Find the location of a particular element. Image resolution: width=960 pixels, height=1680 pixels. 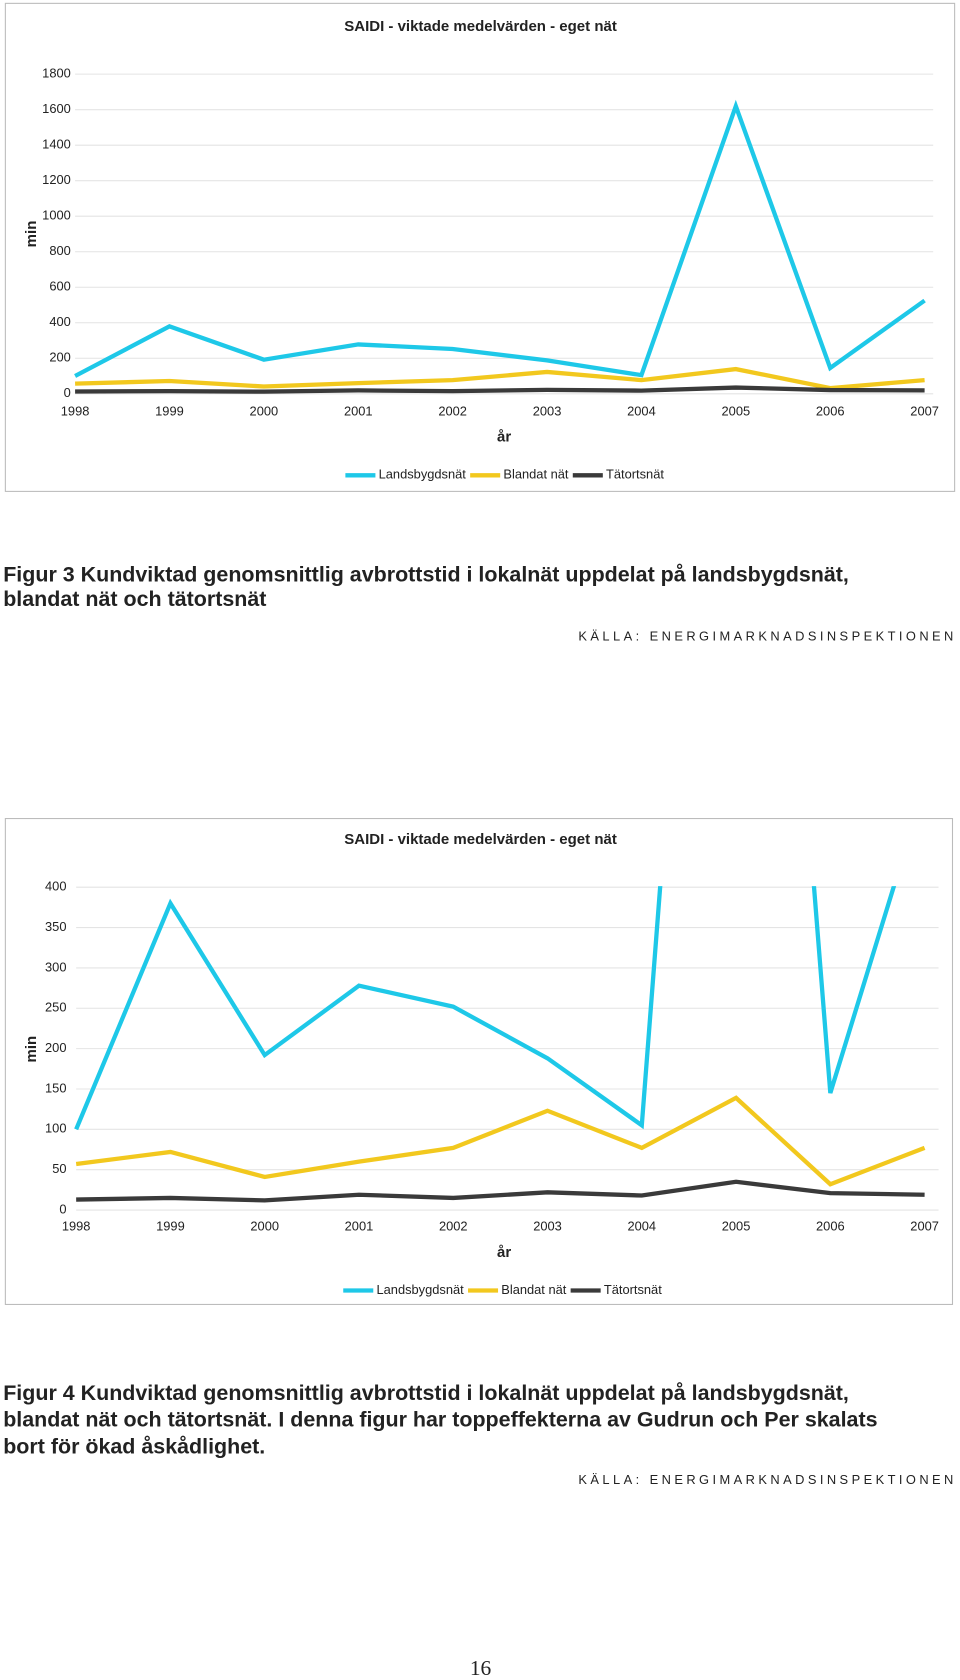

y-tick-label: 1600 is located at coordinates (56, 108).